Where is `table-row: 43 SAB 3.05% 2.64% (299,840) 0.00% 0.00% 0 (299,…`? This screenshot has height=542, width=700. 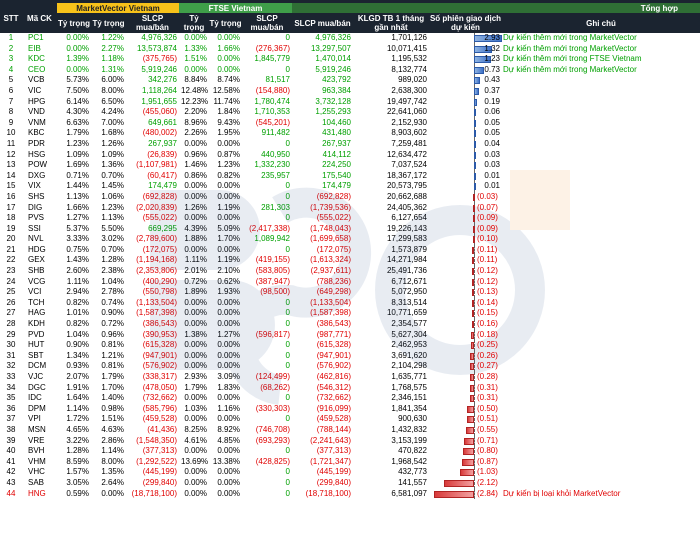 table-row: 43 SAB 3.05% 2.64% (299,840) 0.00% 0.00% 0 (299,… is located at coordinates (350, 483).